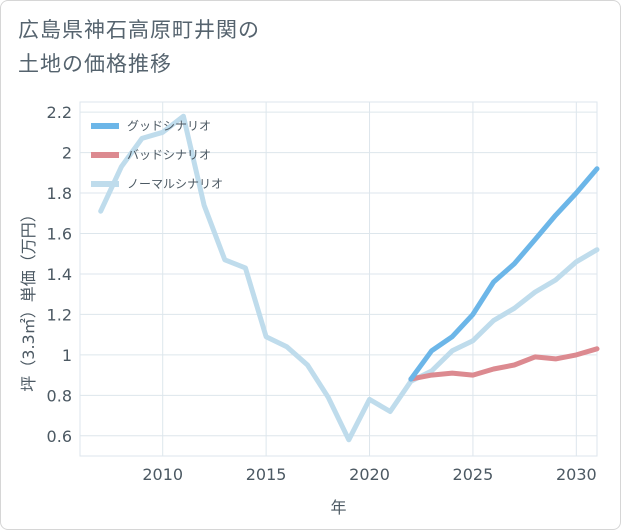  I want to click on x-tick-label: 2015, so click(266, 474).